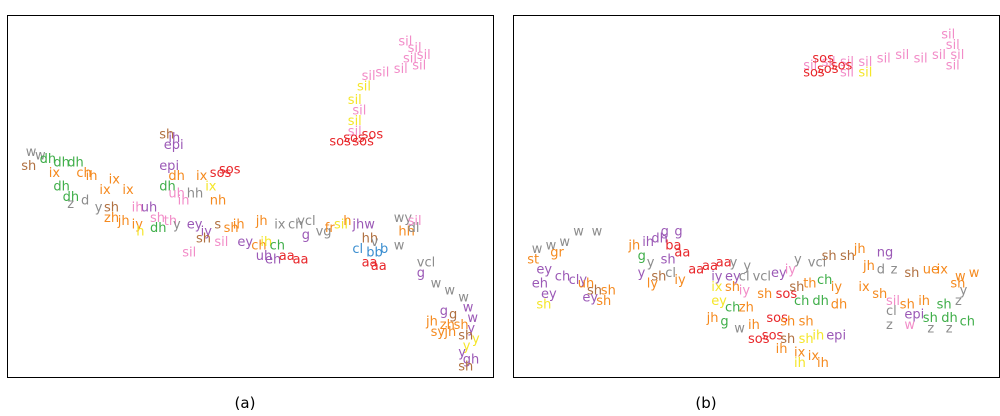 This screenshot has height=416, width=1000. What do you see at coordinates (324, 232) in the screenshot?
I see `point-label: vg` at bounding box center [324, 232].